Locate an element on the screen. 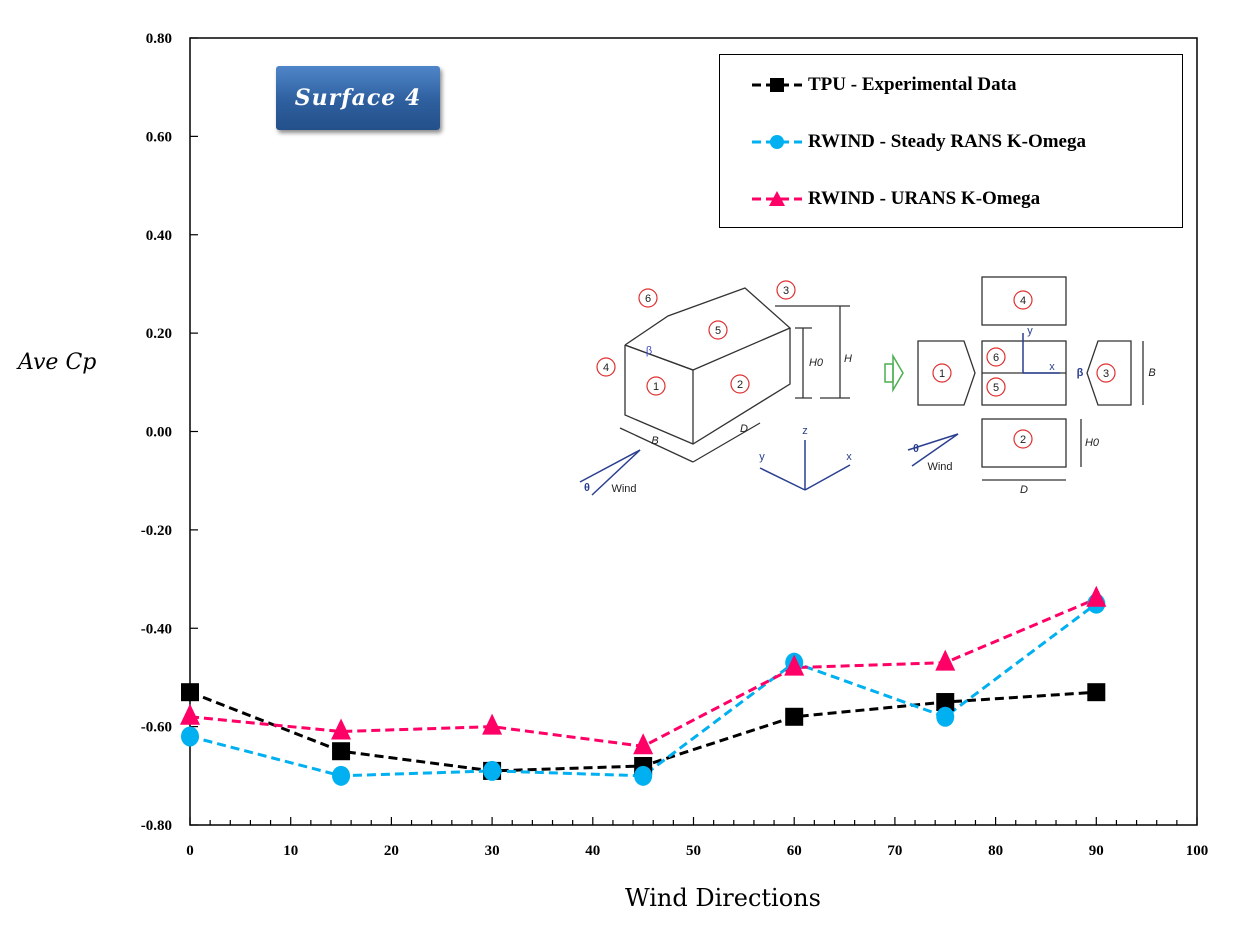 Image resolution: width=1234 pixels, height=933 pixels. y-tick-label: -0.20 is located at coordinates (156, 531).